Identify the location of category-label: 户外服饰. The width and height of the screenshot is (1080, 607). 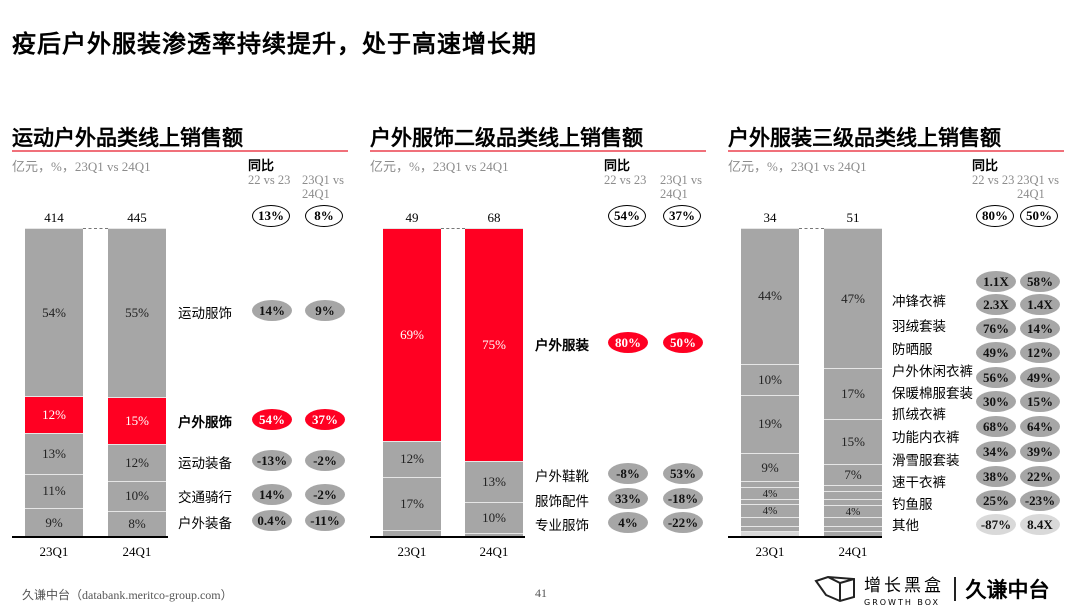
(205, 423).